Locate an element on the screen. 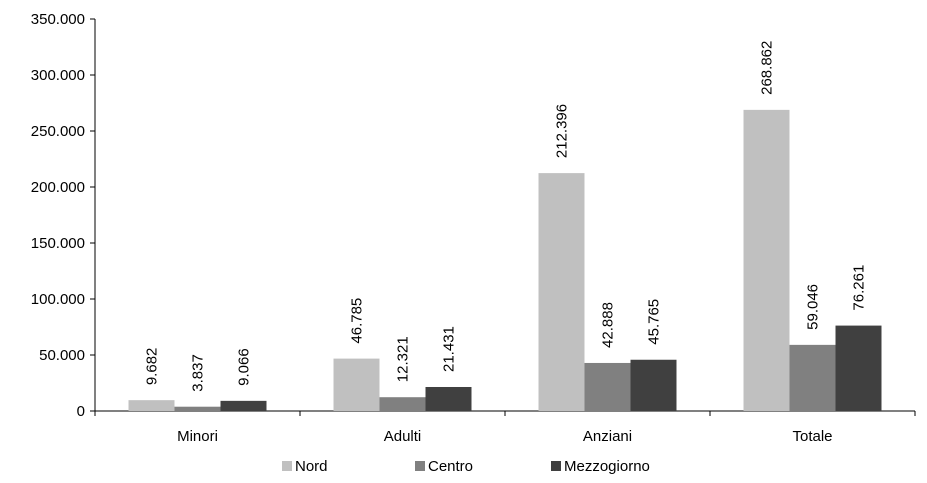 This screenshot has height=483, width=927. bar-mezzogiorno-minori is located at coordinates (243, 405).